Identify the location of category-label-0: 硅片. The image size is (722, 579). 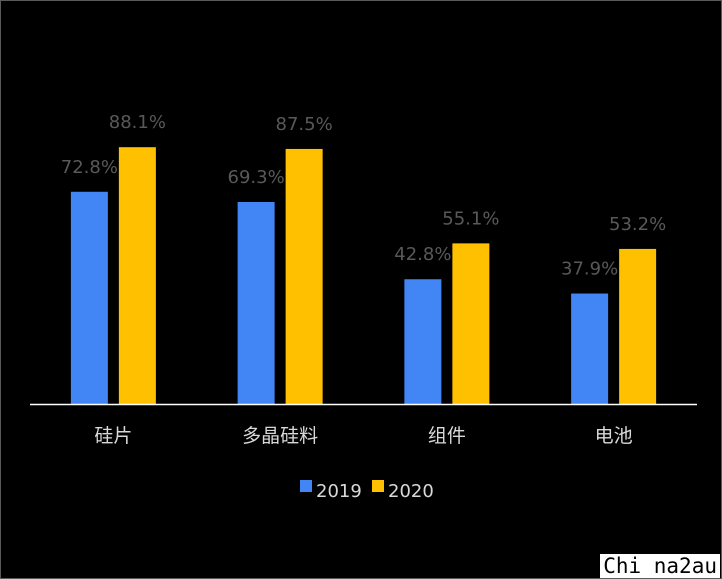
(113, 436).